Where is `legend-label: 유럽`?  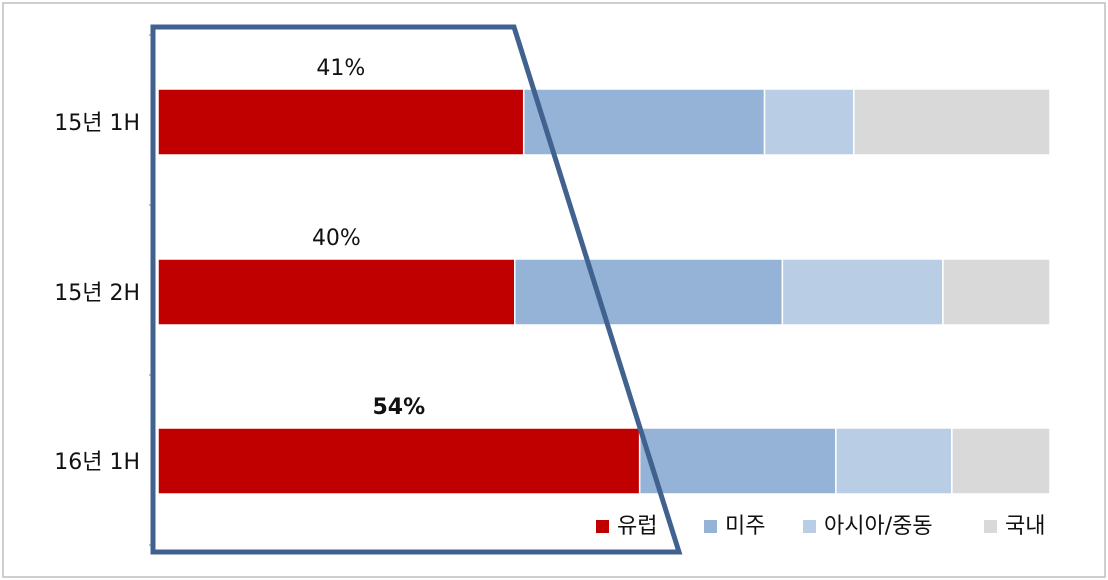
legend-label: 유럽 is located at coordinates (637, 526).